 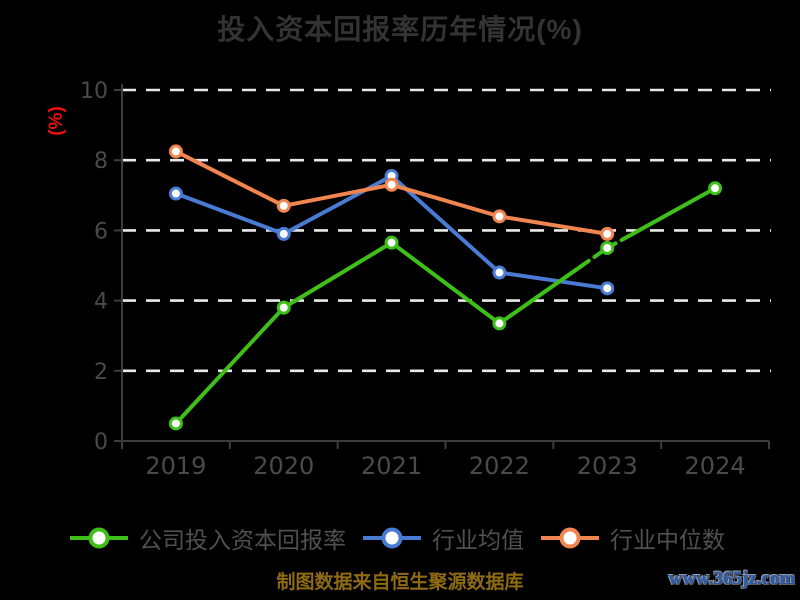 I want to click on legend-item-industry-average: 行业均值, so click(x=443, y=538).